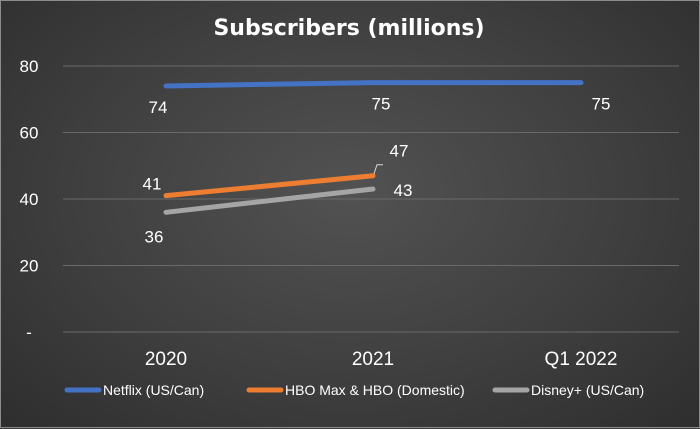 Image resolution: width=700 pixels, height=429 pixels. What do you see at coordinates (399, 151) in the screenshot?
I see `data-label: 47` at bounding box center [399, 151].